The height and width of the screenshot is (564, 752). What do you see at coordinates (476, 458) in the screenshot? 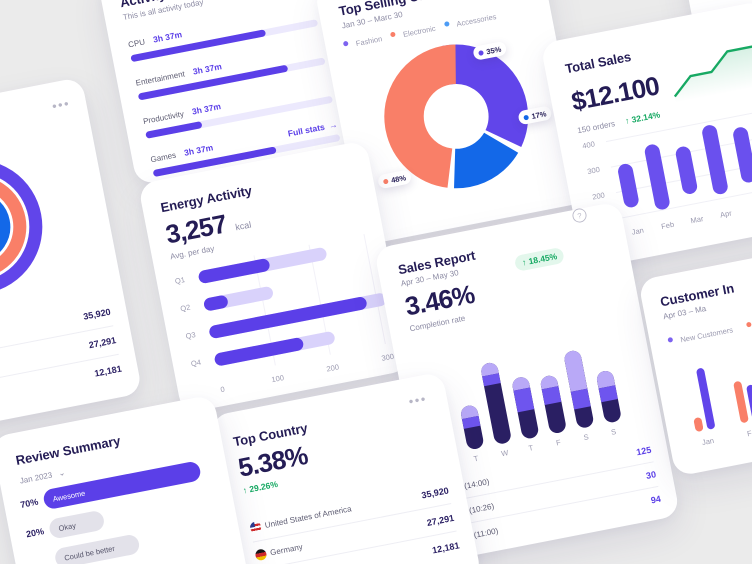
I see `sales-x-tick-t1: T` at bounding box center [476, 458].